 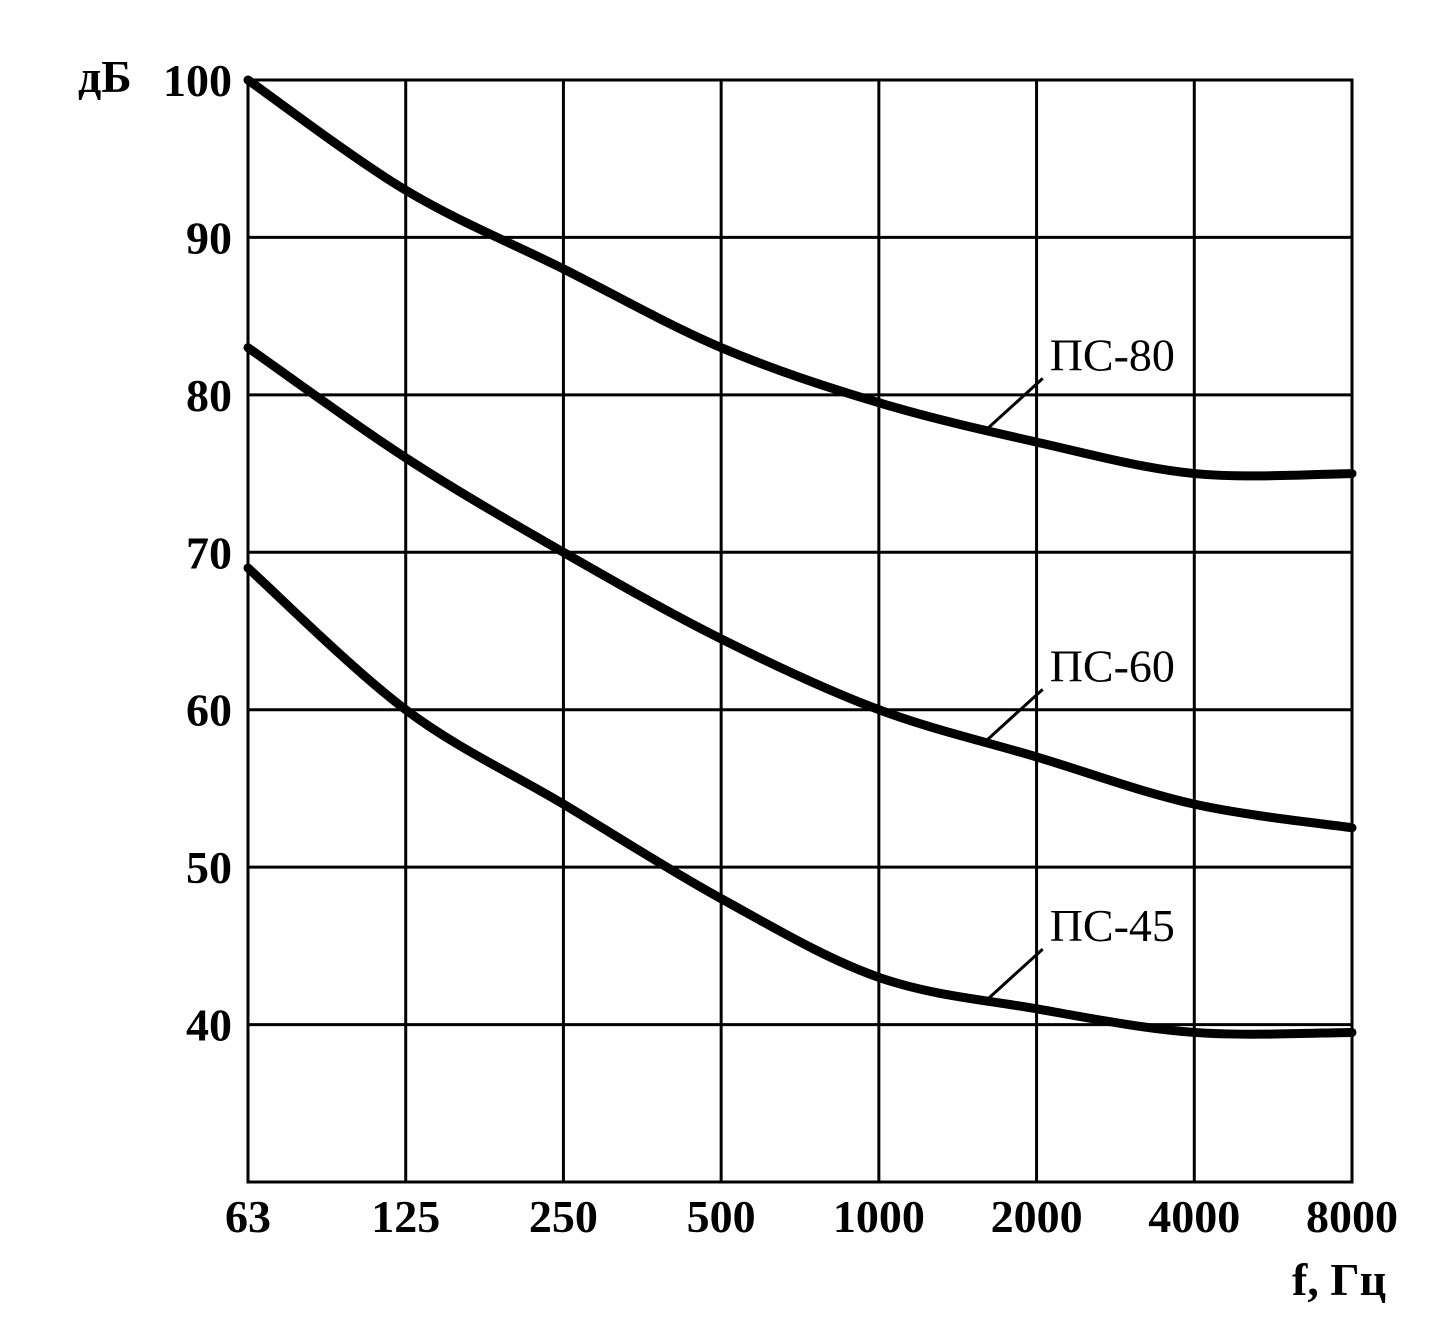 I want to click on series-label: ПС-80, so click(x=1112, y=354).